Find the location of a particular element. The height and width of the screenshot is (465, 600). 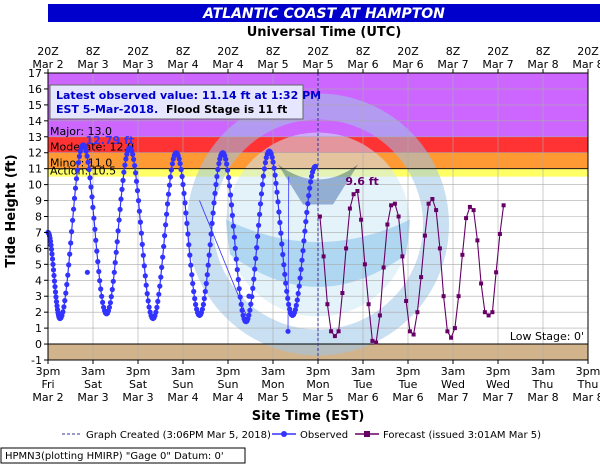

legend-observed: Observed is located at coordinates (324, 435).